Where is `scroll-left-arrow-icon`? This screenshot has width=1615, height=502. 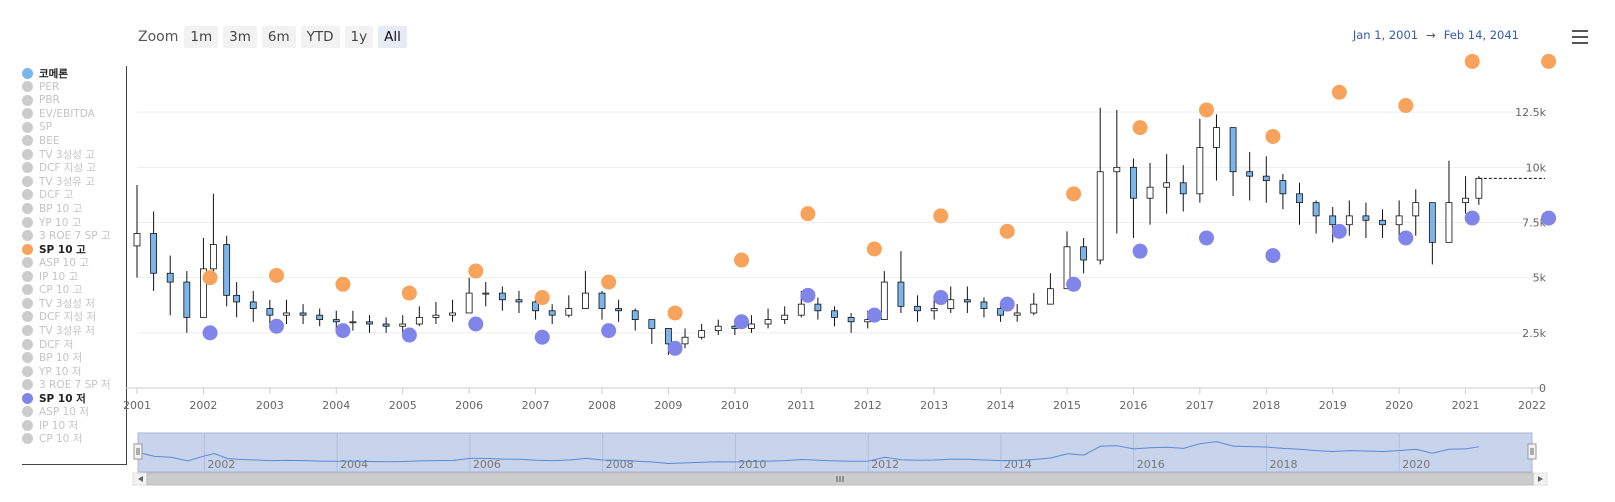 scroll-left-arrow-icon is located at coordinates (140, 479).